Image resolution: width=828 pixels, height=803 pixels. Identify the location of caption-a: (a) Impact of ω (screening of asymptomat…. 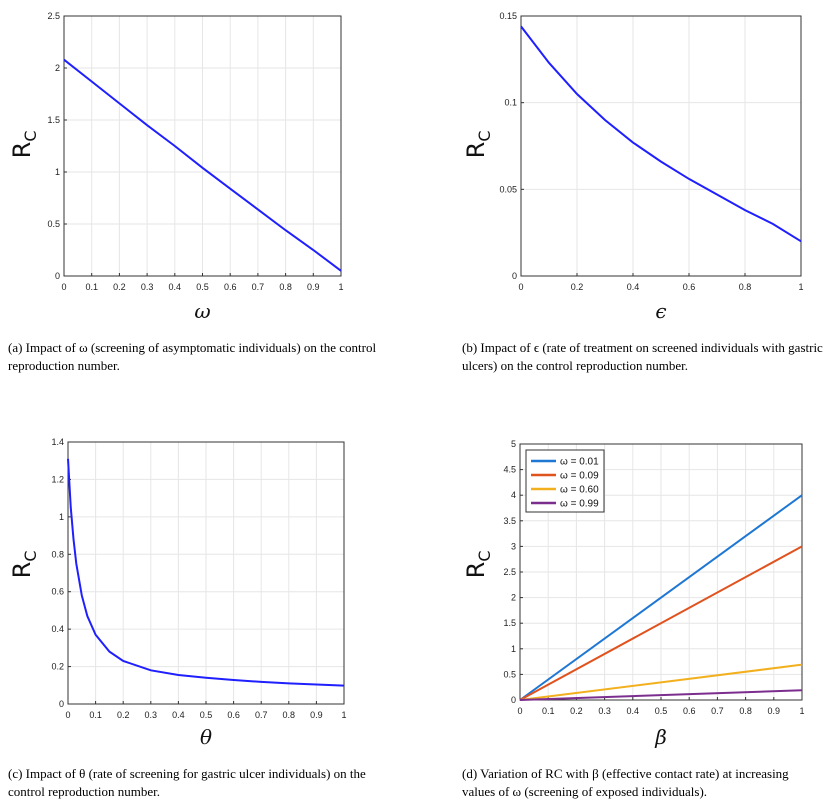
(192, 356).